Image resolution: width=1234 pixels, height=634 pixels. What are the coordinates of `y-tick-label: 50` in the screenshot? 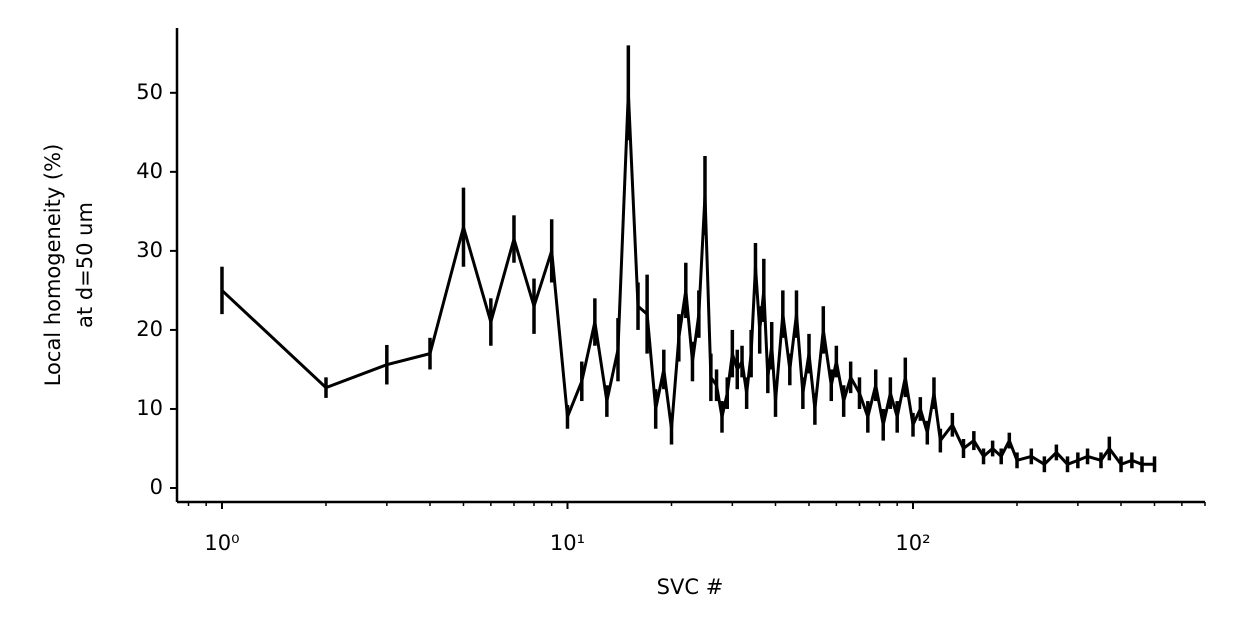 It's located at (149, 92).